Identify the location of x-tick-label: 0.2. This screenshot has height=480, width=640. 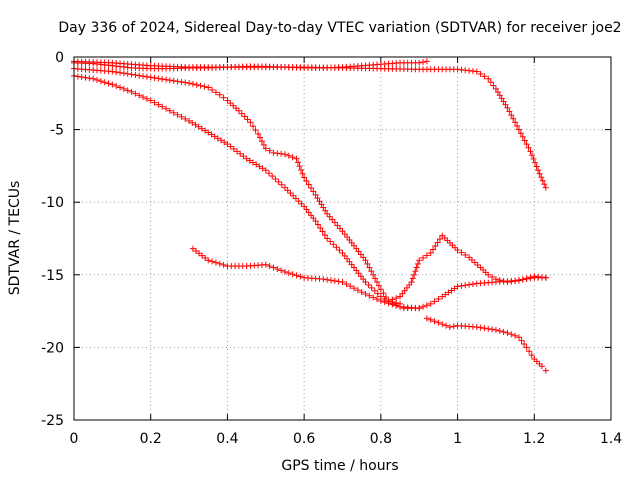
(151, 439).